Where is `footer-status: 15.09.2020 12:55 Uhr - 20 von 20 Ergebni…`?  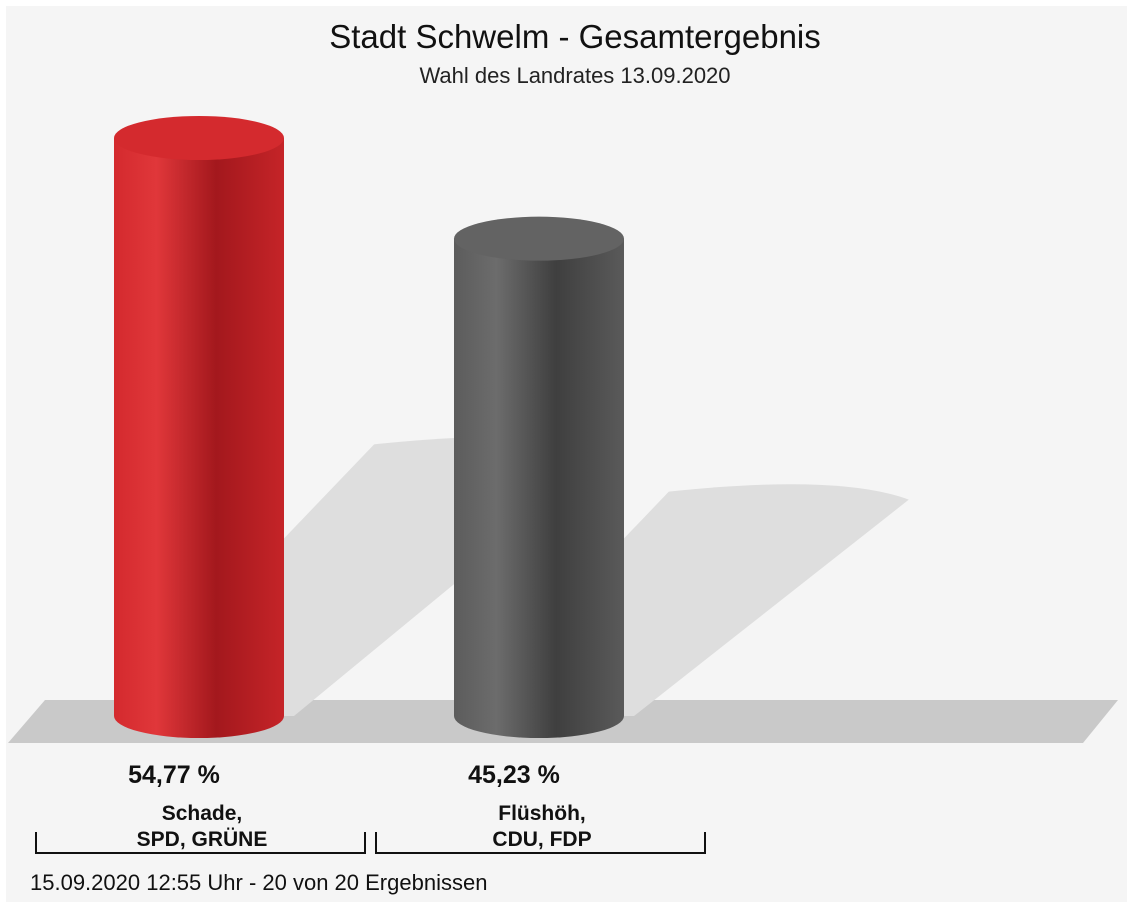 footer-status: 15.09.2020 12:55 Uhr - 20 von 20 Ergebni… is located at coordinates (258, 882).